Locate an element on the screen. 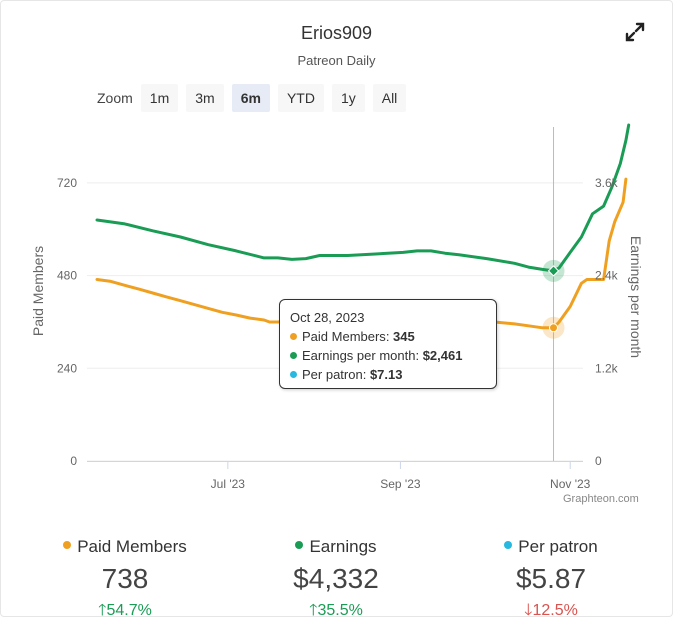  x-tick-label: Jul '23 is located at coordinates (228, 484).